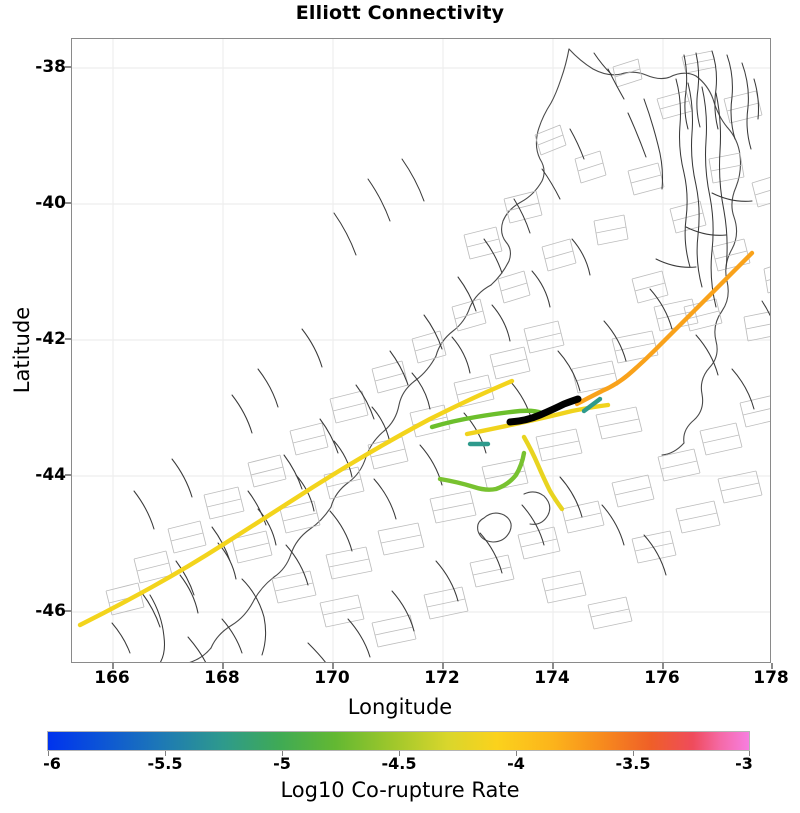  I want to click on xtick-label: 178, so click(771, 678).